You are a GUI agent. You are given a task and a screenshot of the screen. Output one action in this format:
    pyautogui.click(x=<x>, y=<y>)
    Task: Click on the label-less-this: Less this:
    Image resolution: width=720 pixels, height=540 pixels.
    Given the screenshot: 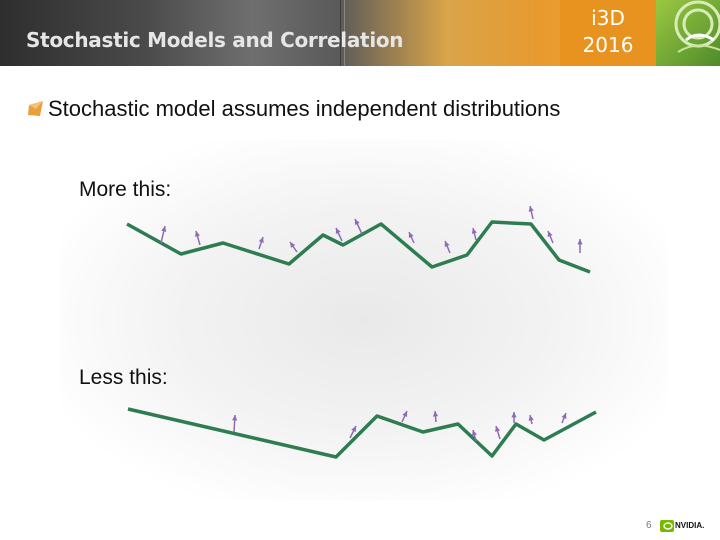 What is the action you would take?
    pyautogui.click(x=123, y=377)
    